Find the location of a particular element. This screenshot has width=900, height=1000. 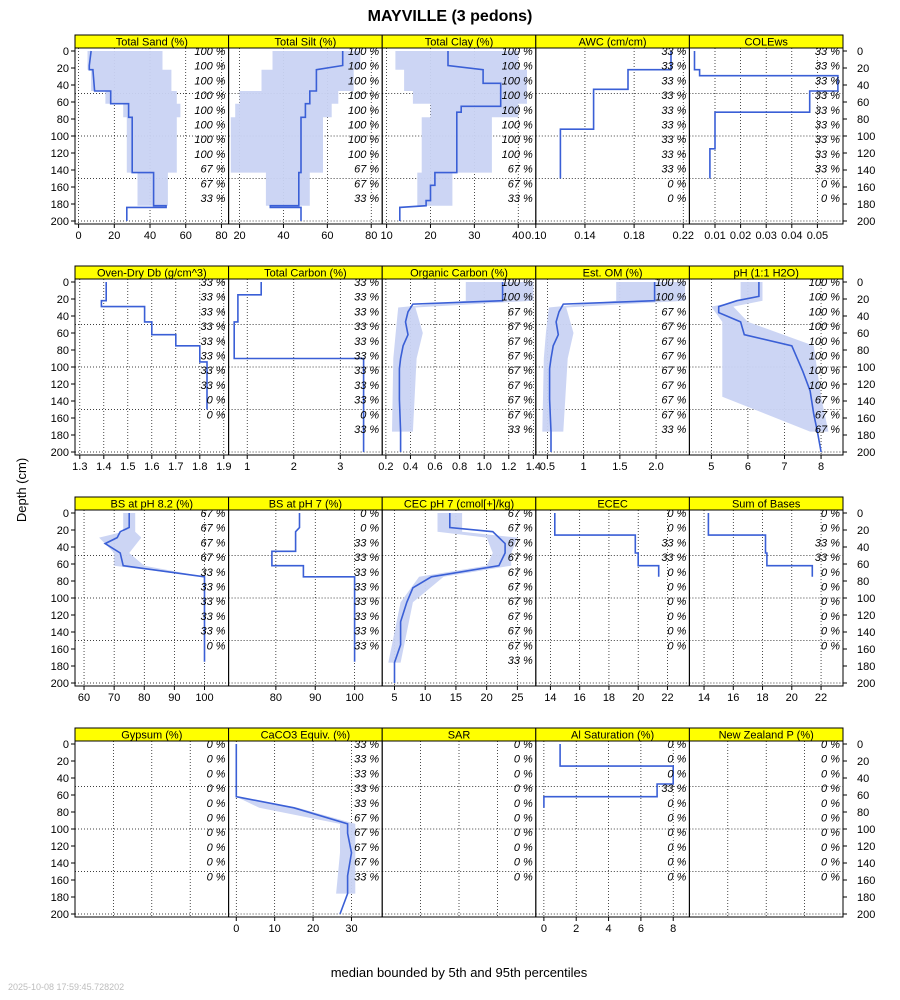

x-tick-label: 1.5 is located at coordinates (127, 467).